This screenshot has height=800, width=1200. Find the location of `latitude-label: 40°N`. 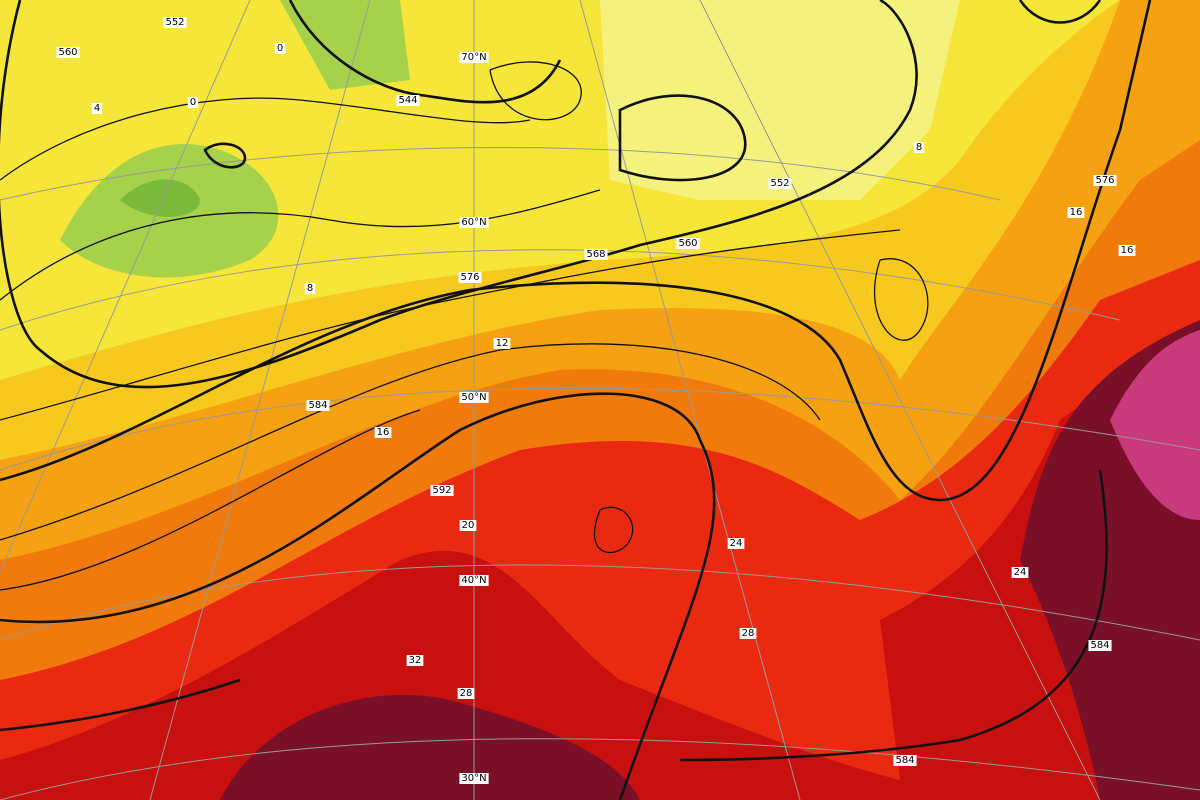

latitude-label: 40°N is located at coordinates (473, 580).